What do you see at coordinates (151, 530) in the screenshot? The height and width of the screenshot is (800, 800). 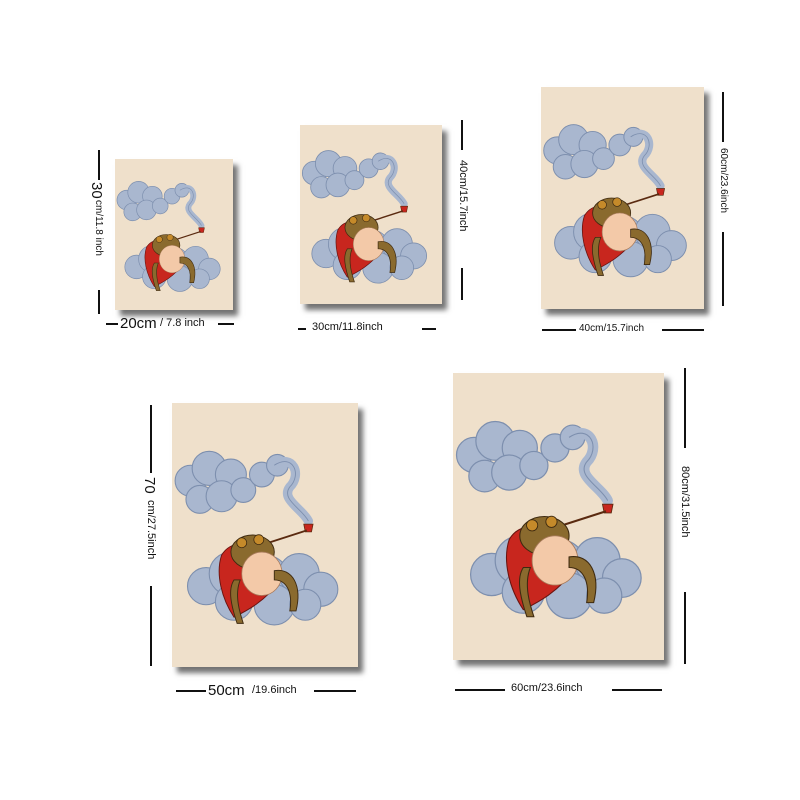 I see `height-label-inch: cm/27.5inch` at bounding box center [151, 530].